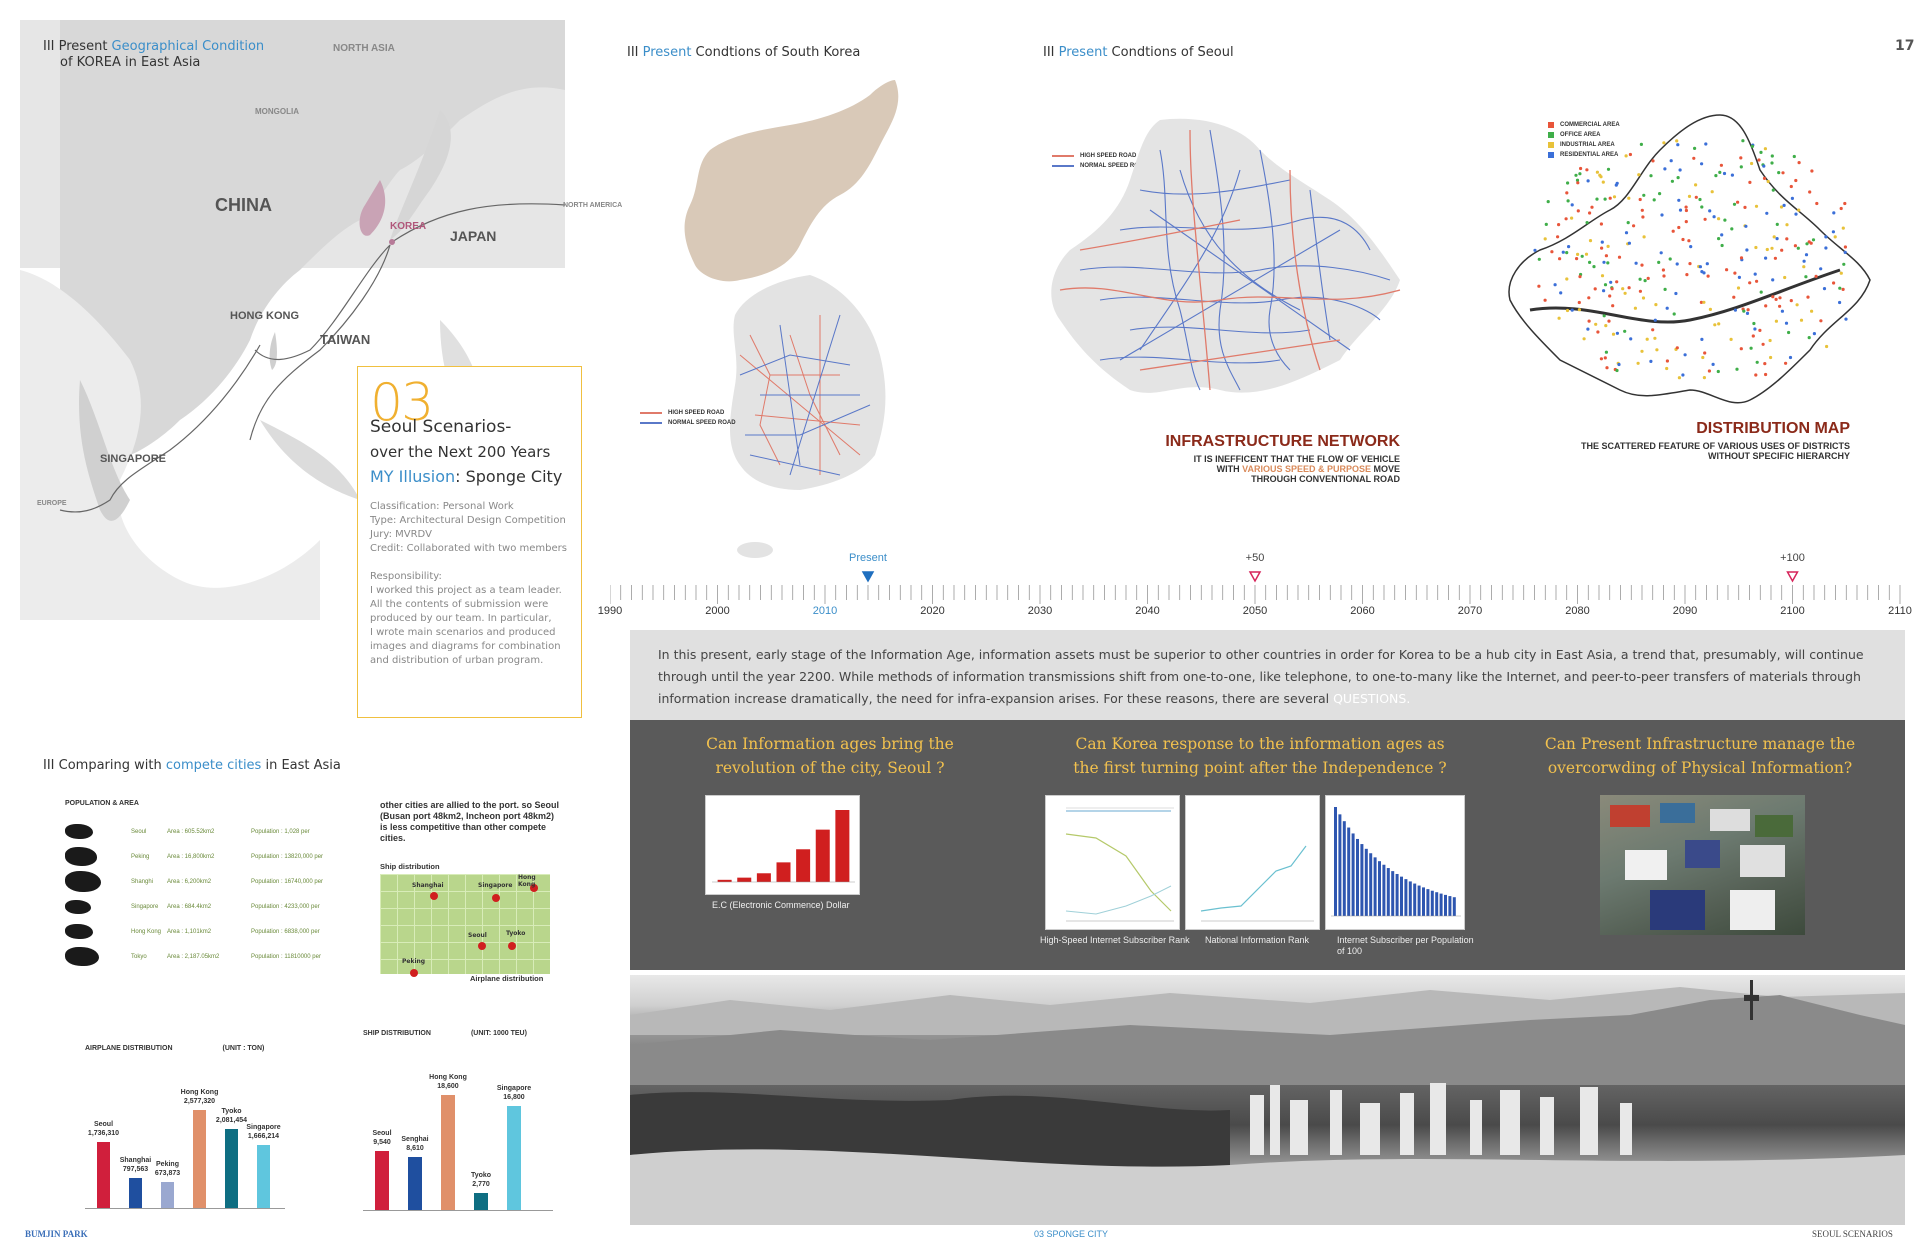  Describe the element at coordinates (135, 1160) in the screenshot. I see `bar-category: Shanghai` at that location.